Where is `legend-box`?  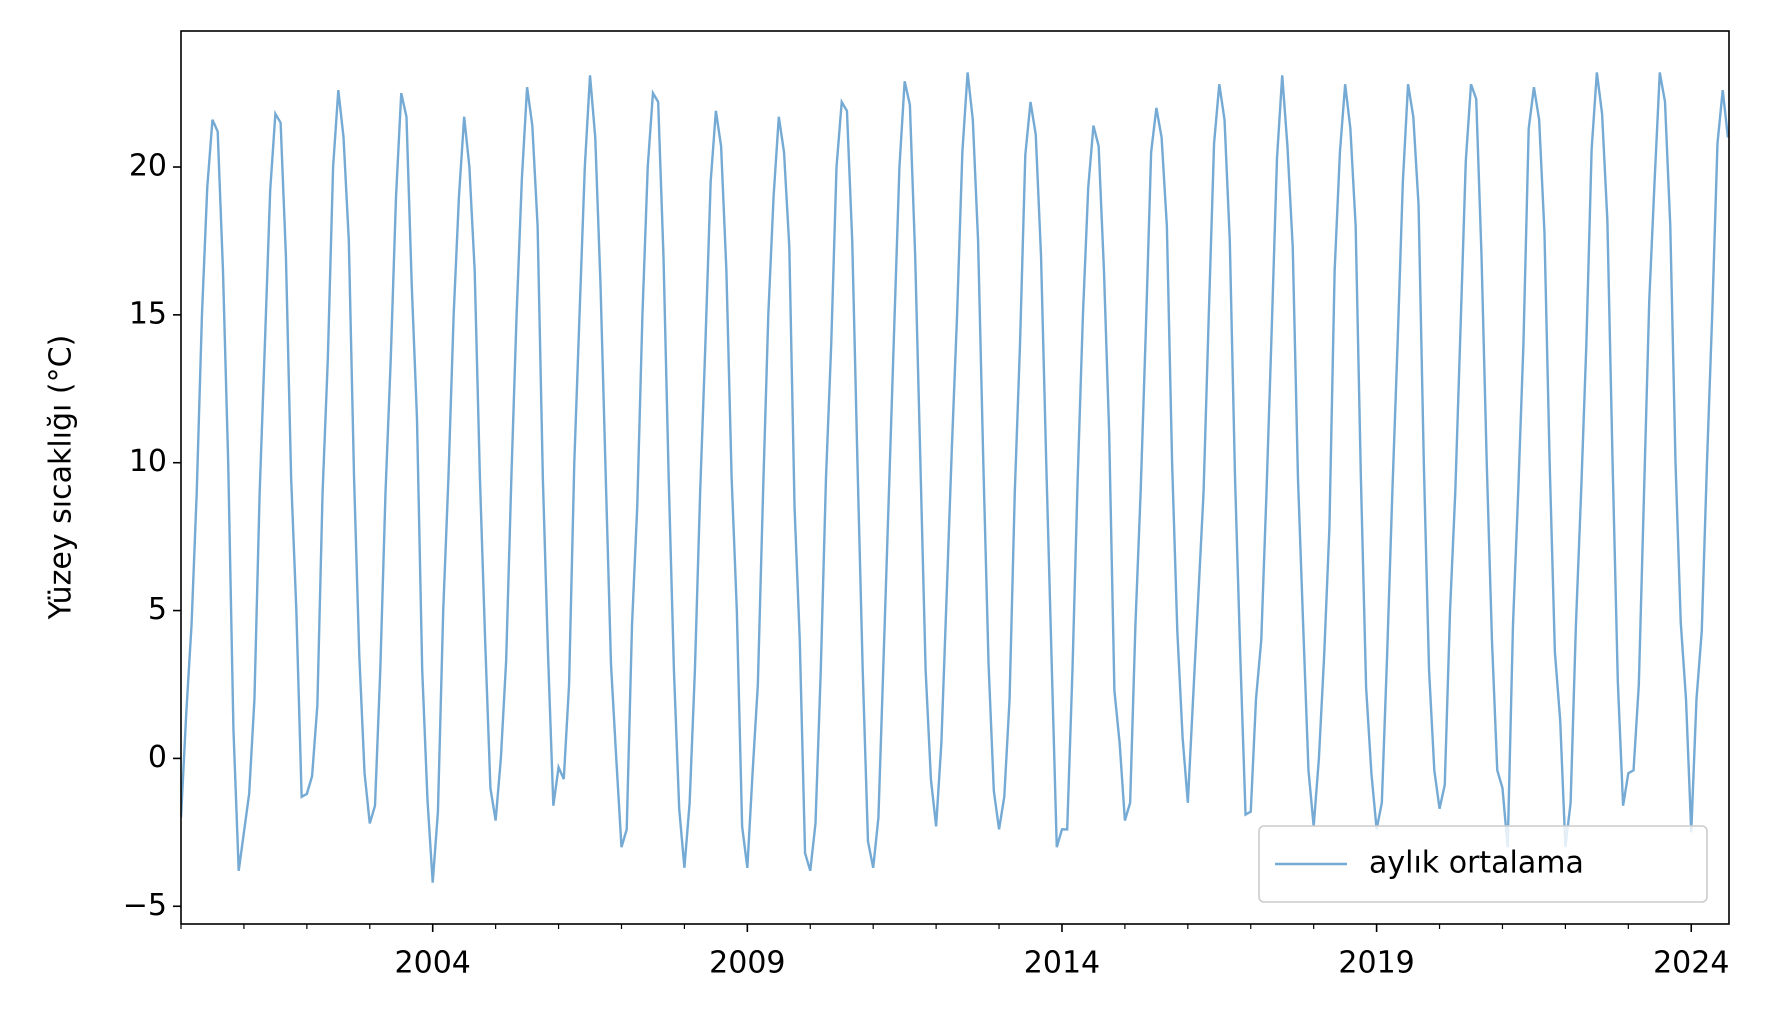
legend-box is located at coordinates (1483, 864).